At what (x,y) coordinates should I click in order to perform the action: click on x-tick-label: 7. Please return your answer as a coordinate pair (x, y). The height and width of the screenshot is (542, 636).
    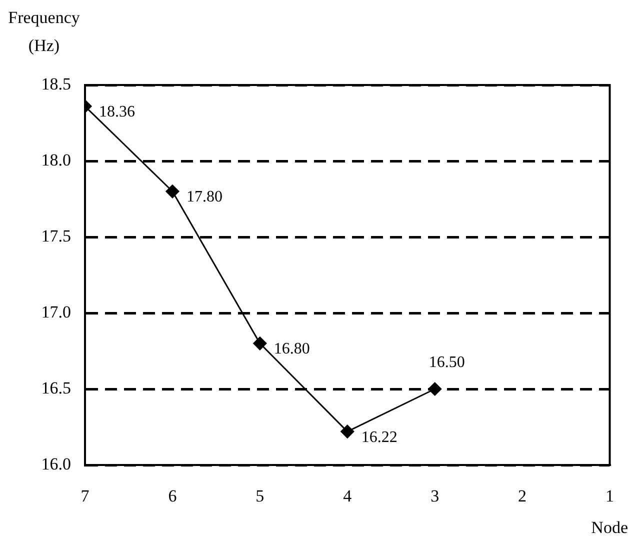
    Looking at the image, I should click on (85, 496).